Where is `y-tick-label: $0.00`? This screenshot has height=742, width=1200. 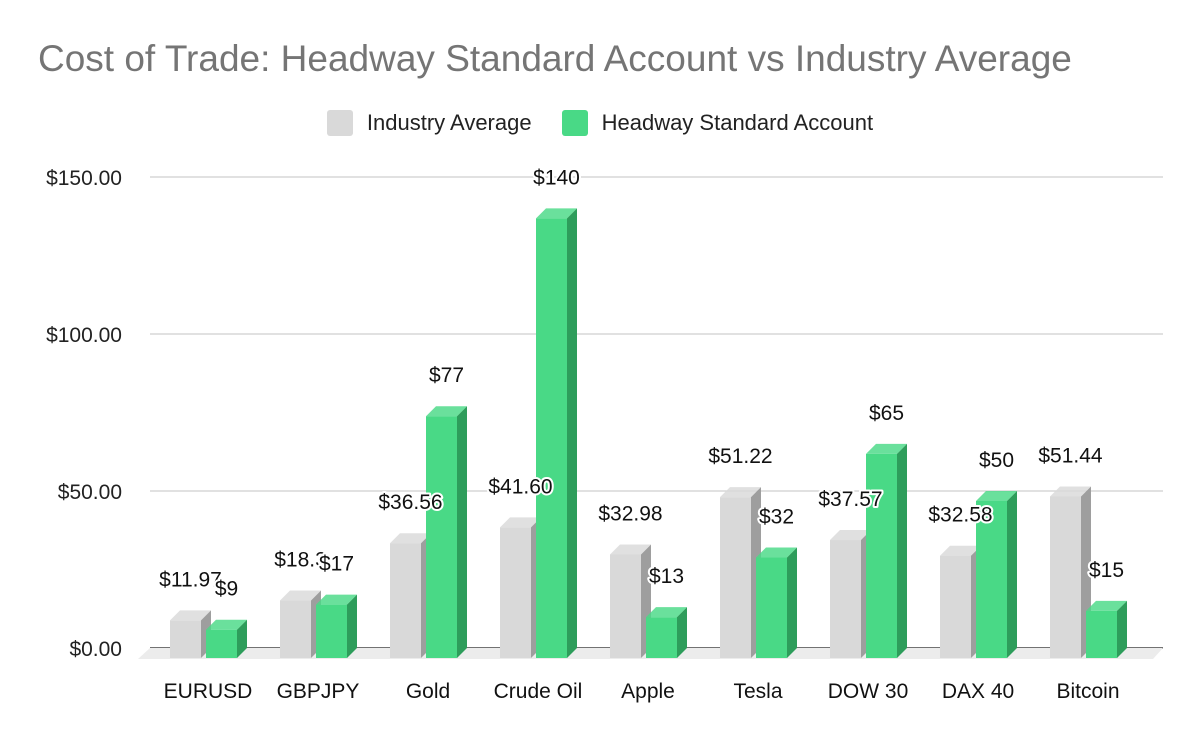
y-tick-label: $0.00 is located at coordinates (95, 649).